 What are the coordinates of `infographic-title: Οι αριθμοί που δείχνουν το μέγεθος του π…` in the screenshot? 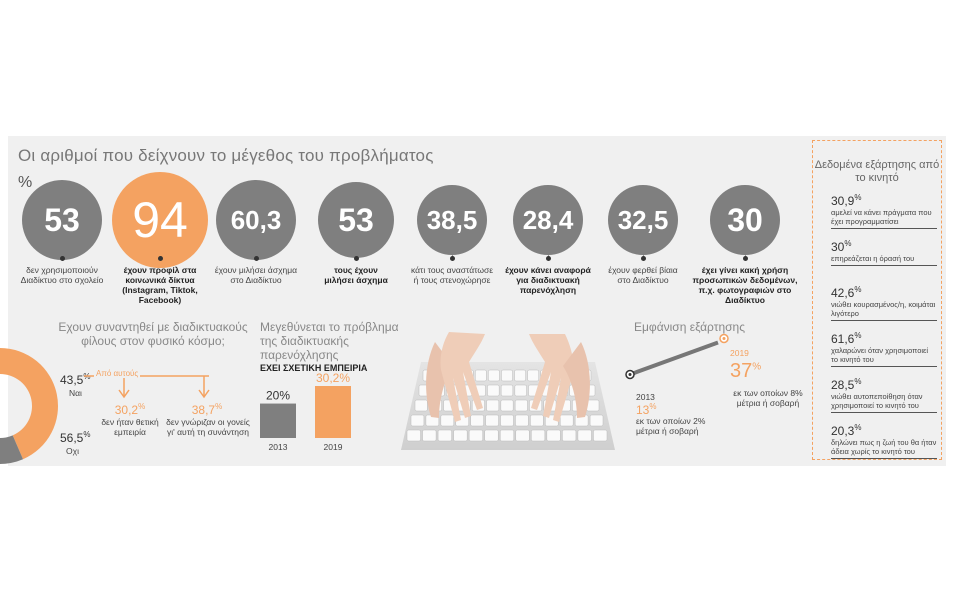 It's located at (226, 155).